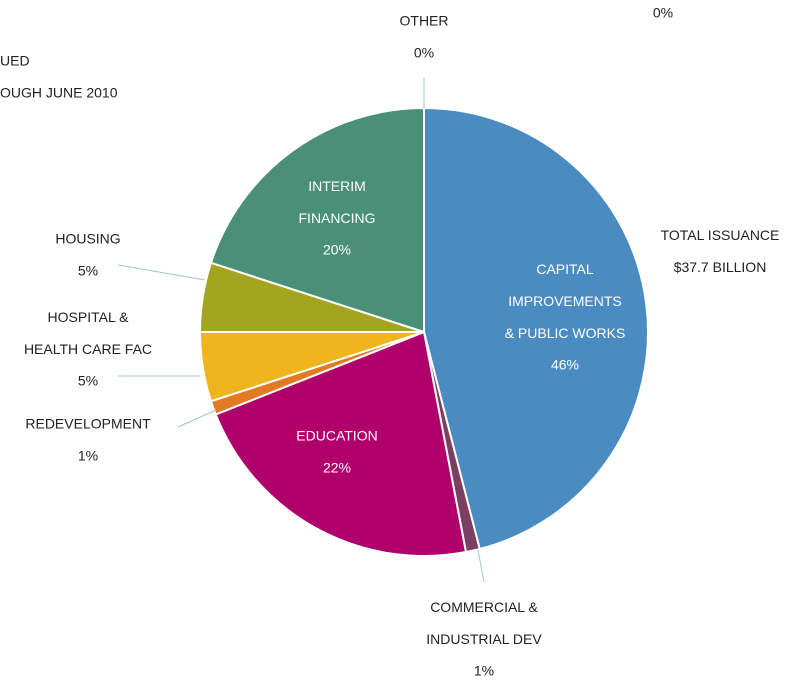 The height and width of the screenshot is (683, 809). Describe the element at coordinates (88, 424) in the screenshot. I see `slice-label: REDEVELOPMENT` at that location.